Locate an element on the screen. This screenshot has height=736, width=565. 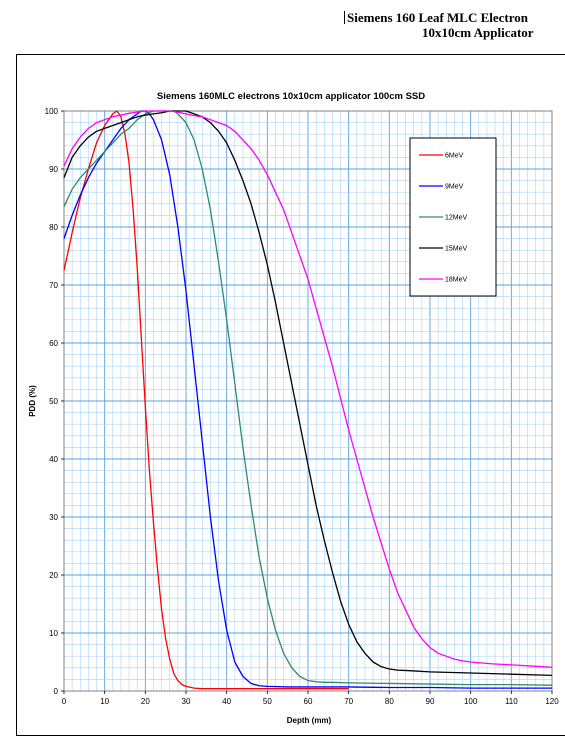
legend-label-15mev: 15MeV is located at coordinates (456, 249).